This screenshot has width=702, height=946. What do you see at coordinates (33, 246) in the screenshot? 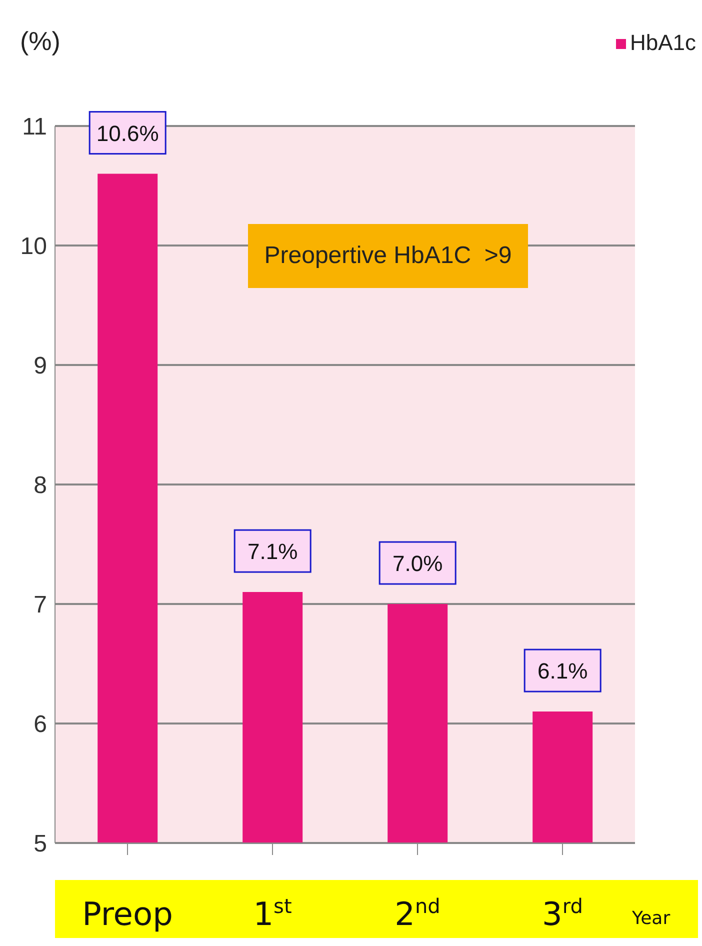
I see `y-tick-label: 10` at bounding box center [33, 246].